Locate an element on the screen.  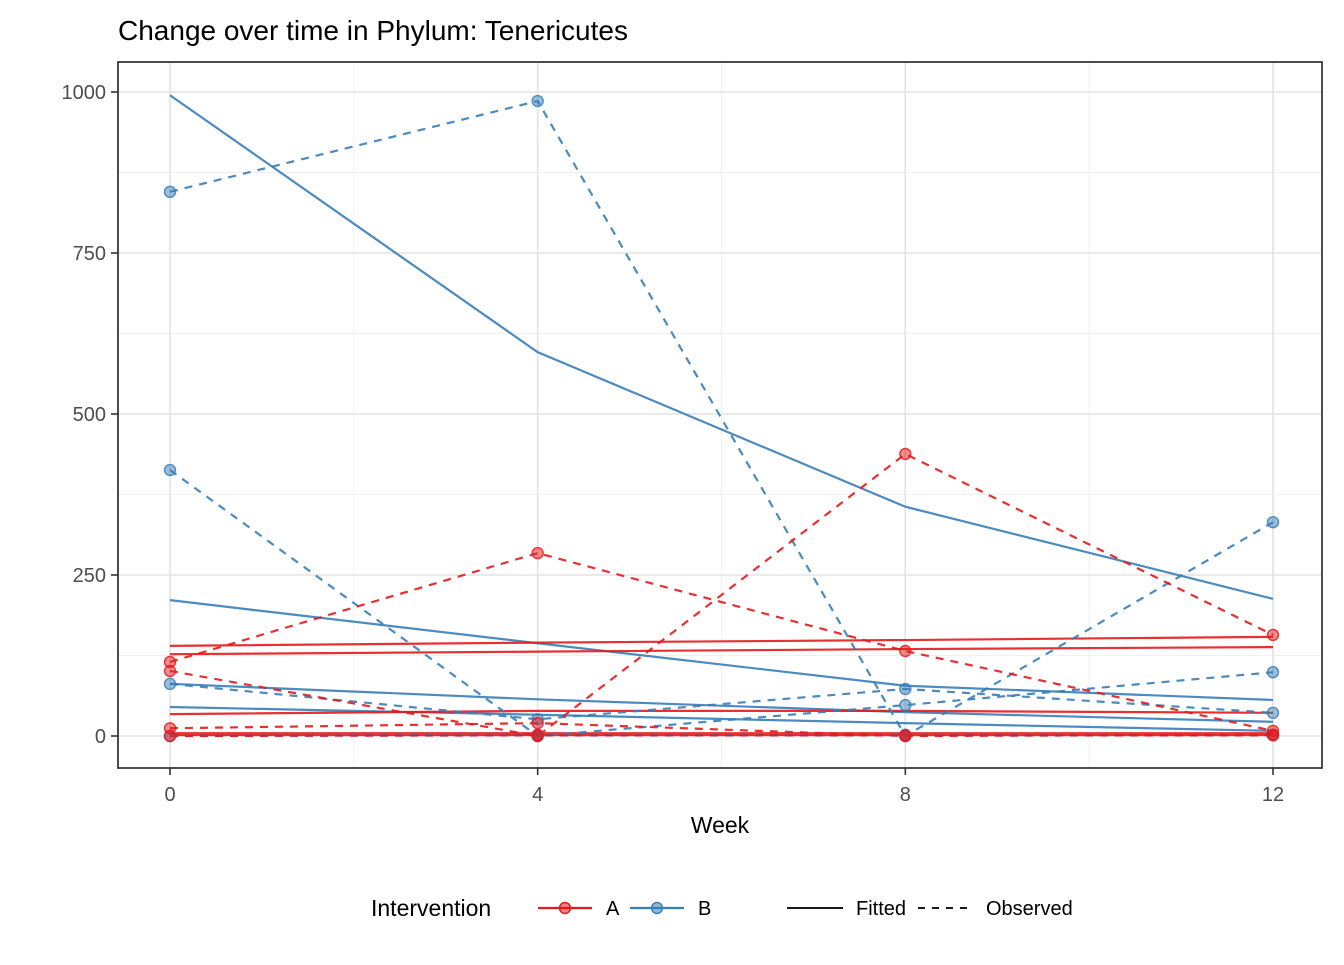
y-tick-label: 750 is located at coordinates (89, 254).